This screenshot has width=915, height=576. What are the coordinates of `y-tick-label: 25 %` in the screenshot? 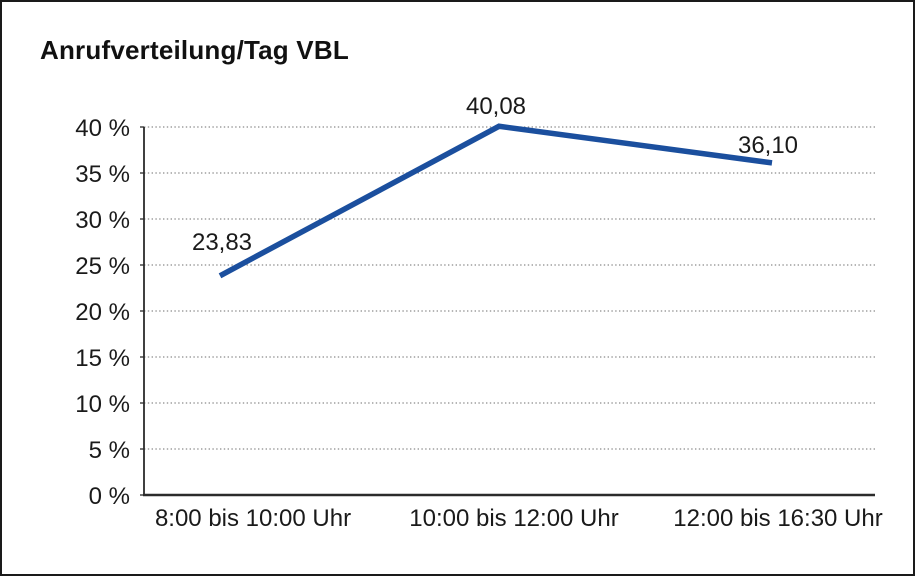 It's located at (102, 266).